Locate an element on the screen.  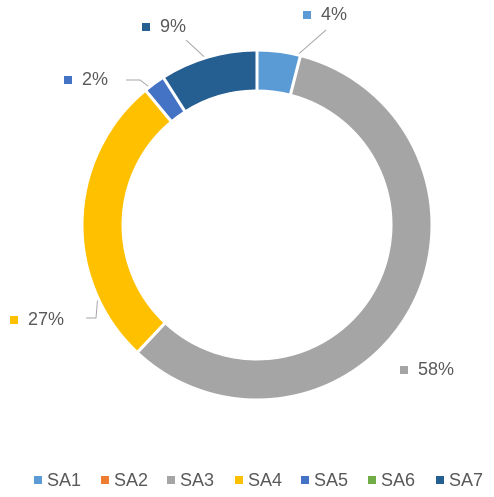
data-label: 58% is located at coordinates (436, 369).